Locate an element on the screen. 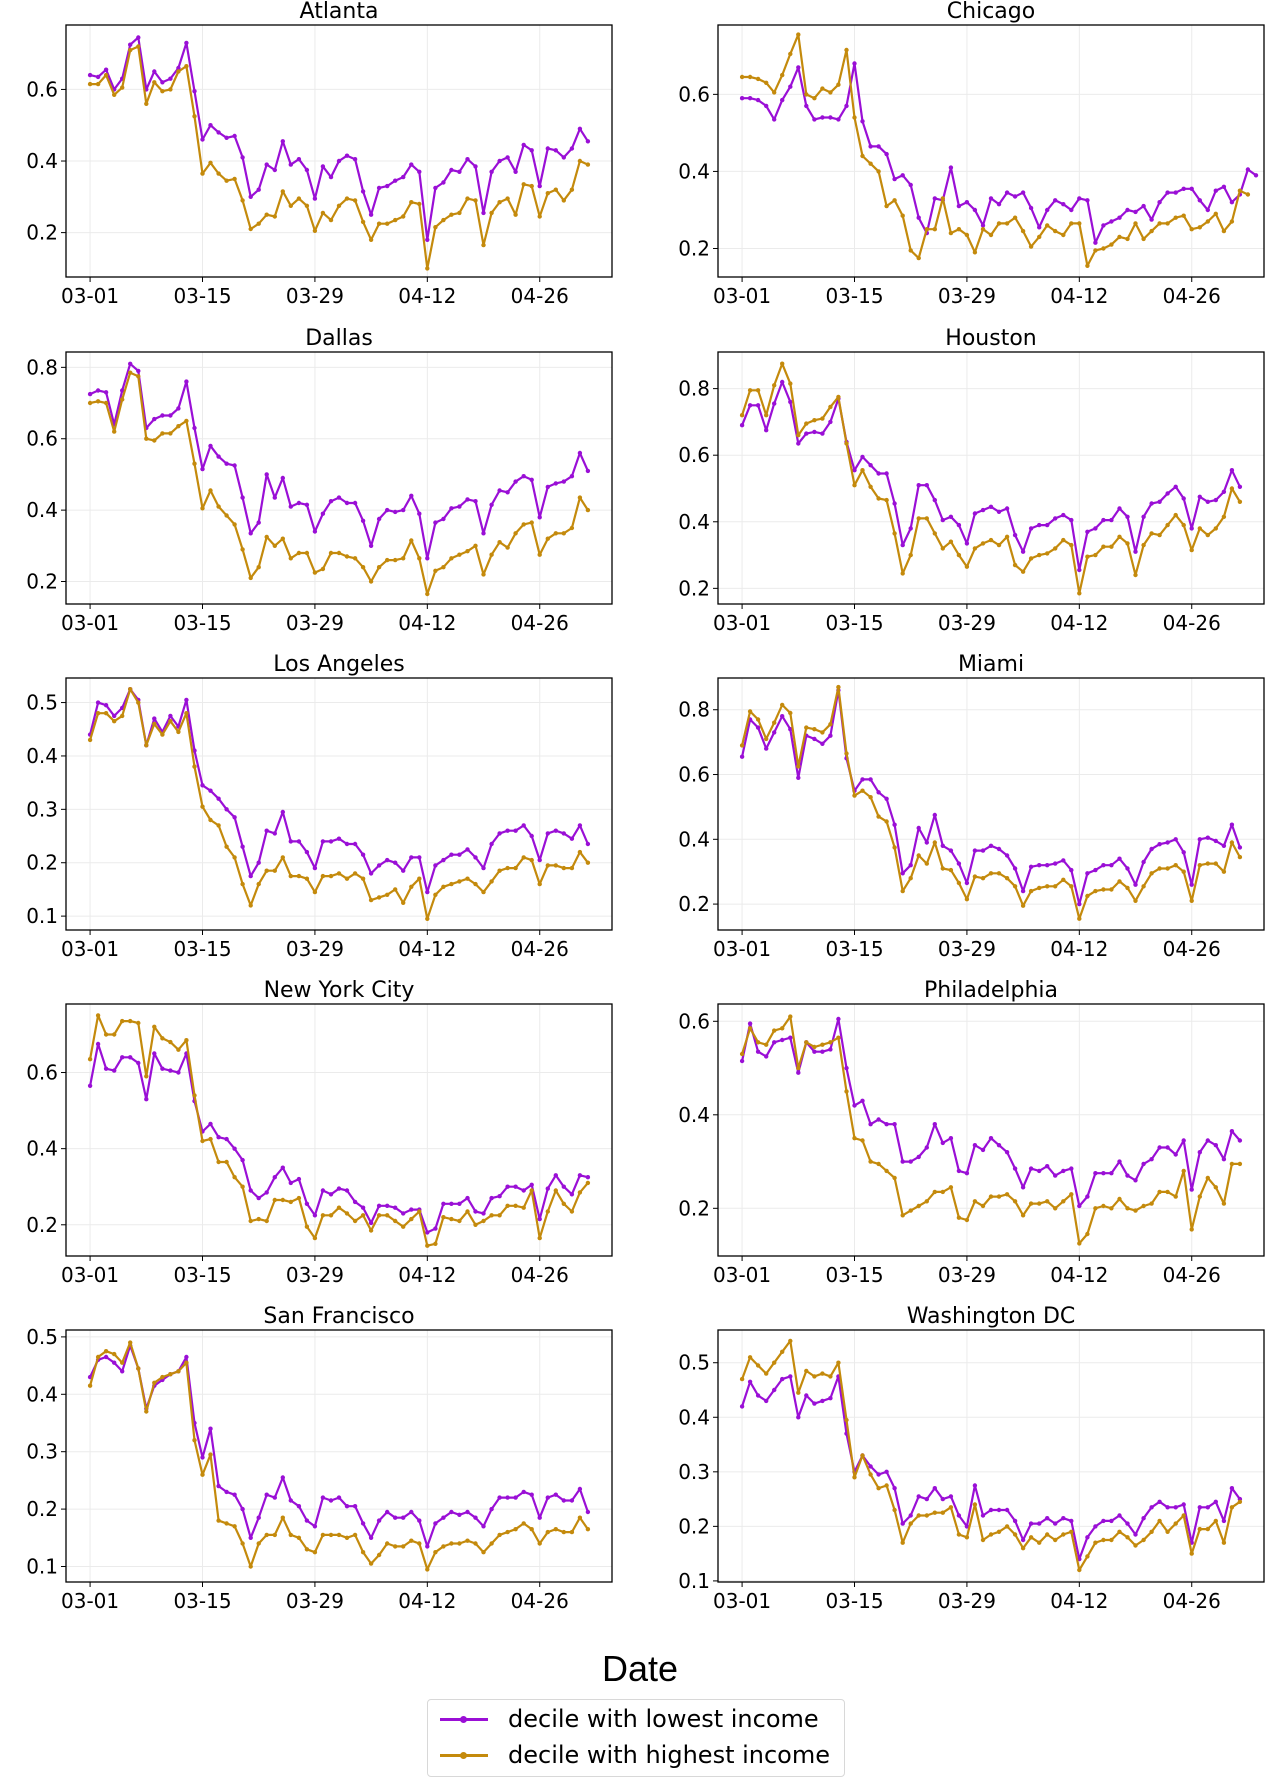  panel-title: New York City is located at coordinates (339, 990).